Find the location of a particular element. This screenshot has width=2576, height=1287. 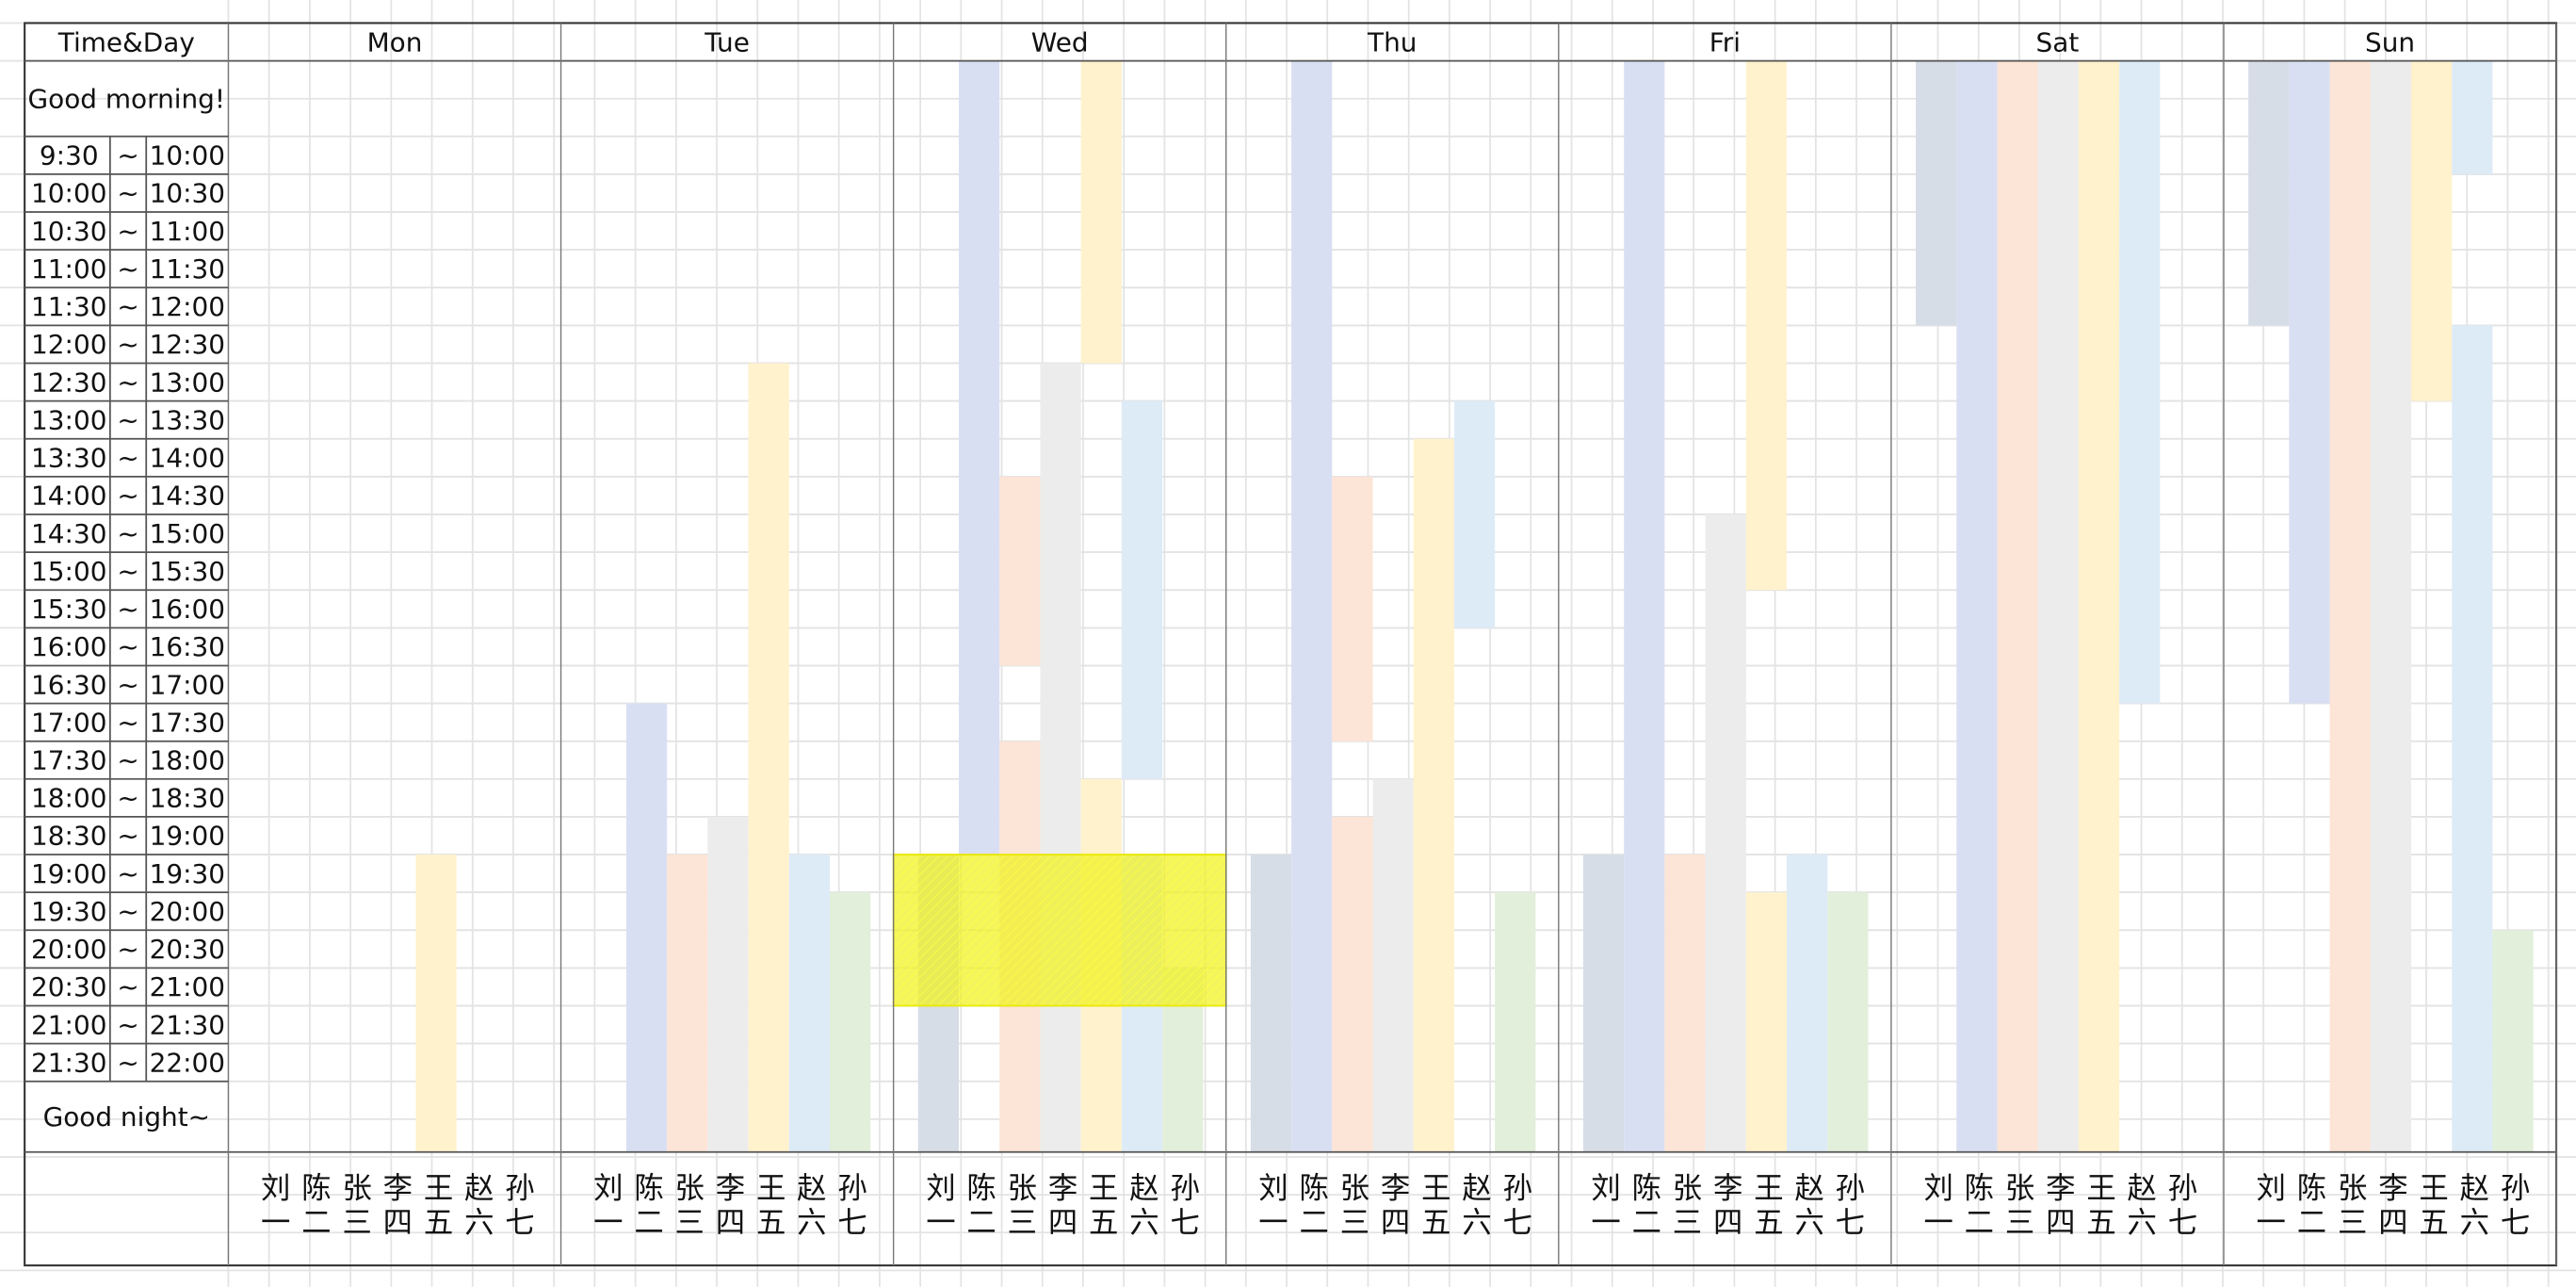

slot-end: 17:00 is located at coordinates (187, 684).